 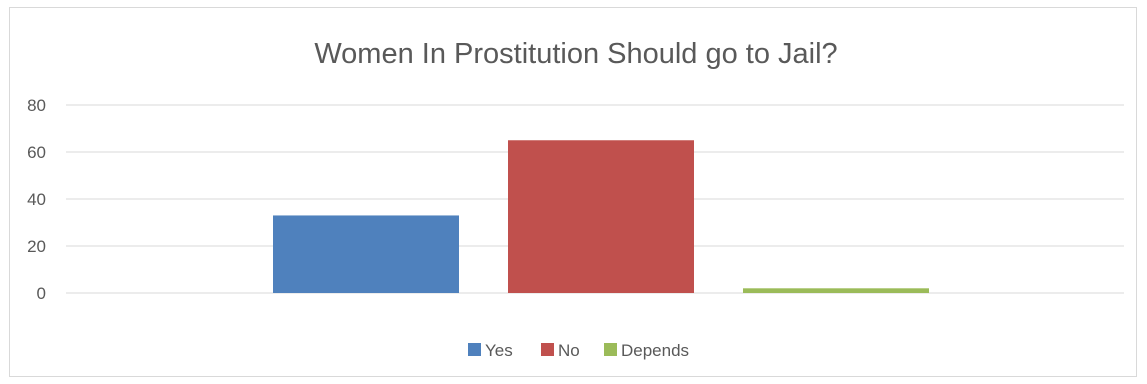 What do you see at coordinates (36, 246) in the screenshot?
I see `y-tick-label: 20` at bounding box center [36, 246].